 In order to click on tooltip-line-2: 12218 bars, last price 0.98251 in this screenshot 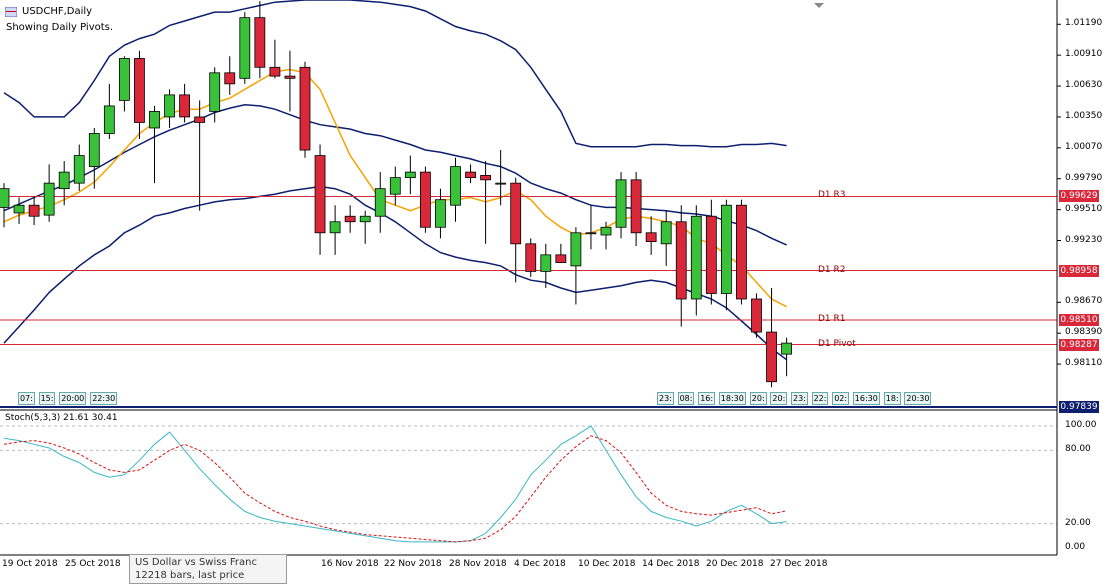, I will do `click(190, 575)`.